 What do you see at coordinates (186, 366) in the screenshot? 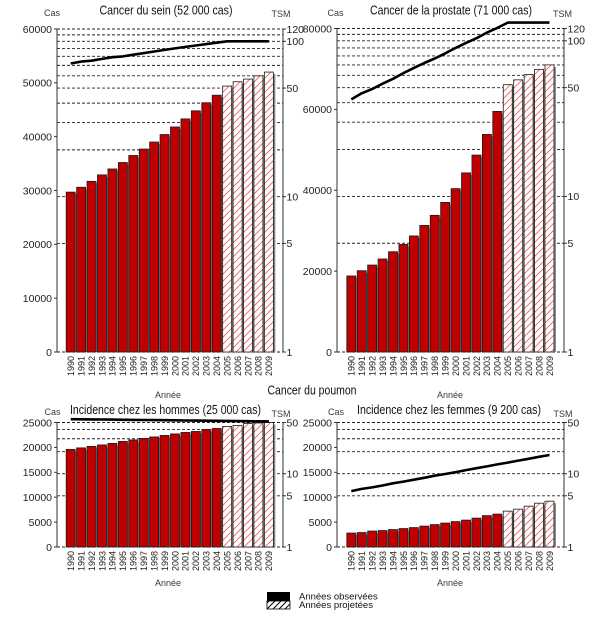
I see `x-tick-label-year: 2001` at bounding box center [186, 366].